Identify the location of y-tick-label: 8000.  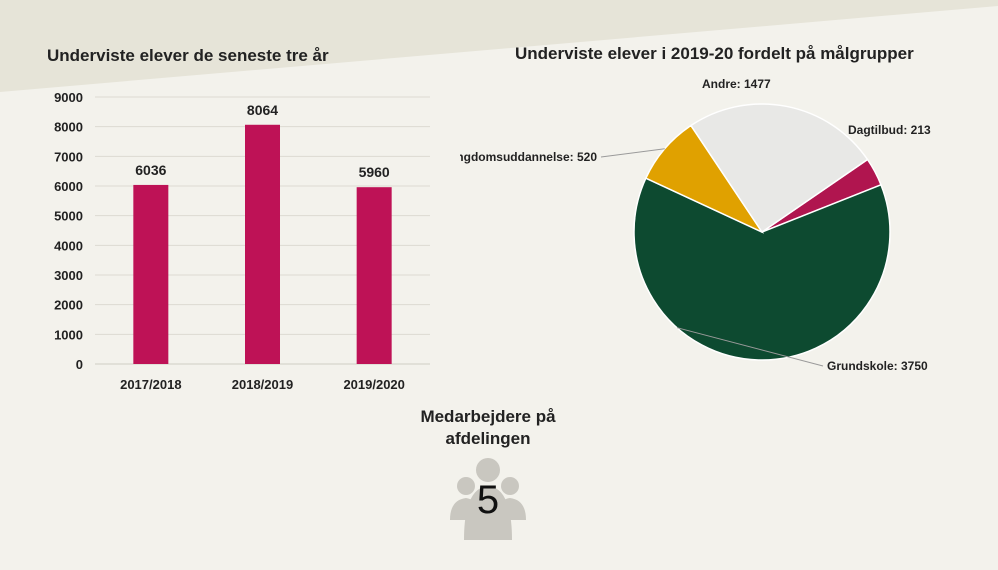
(68, 127).